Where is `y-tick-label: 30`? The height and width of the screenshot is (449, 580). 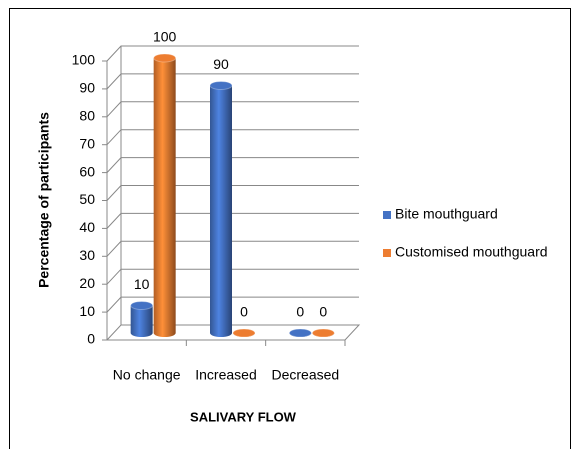 y-tick-label: 30 is located at coordinates (87, 255).